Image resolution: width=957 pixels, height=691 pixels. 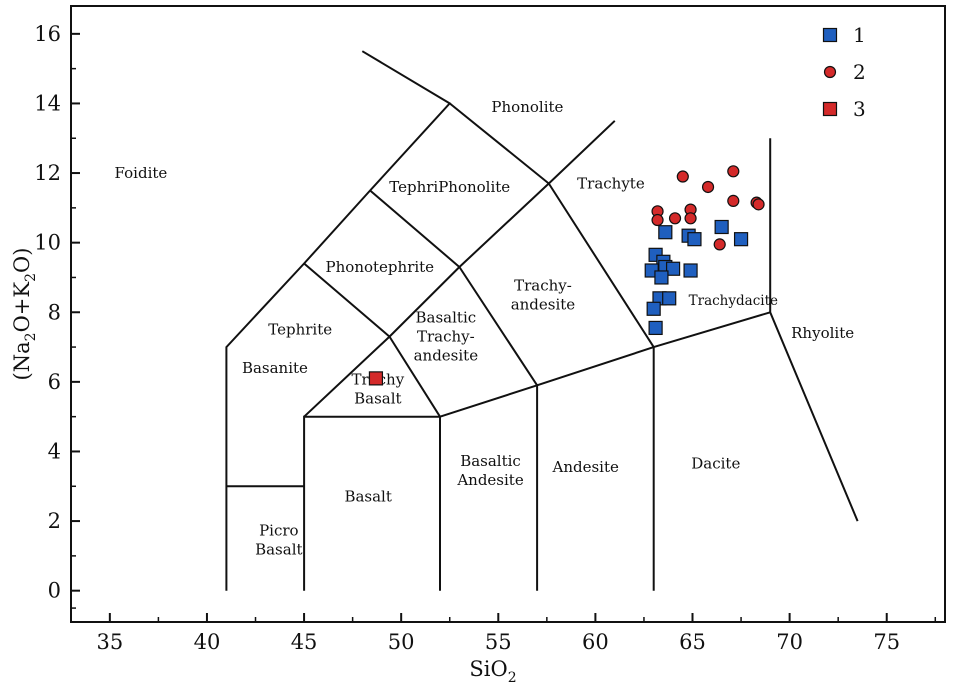 I want to click on data-points, so click(x=566, y=275).